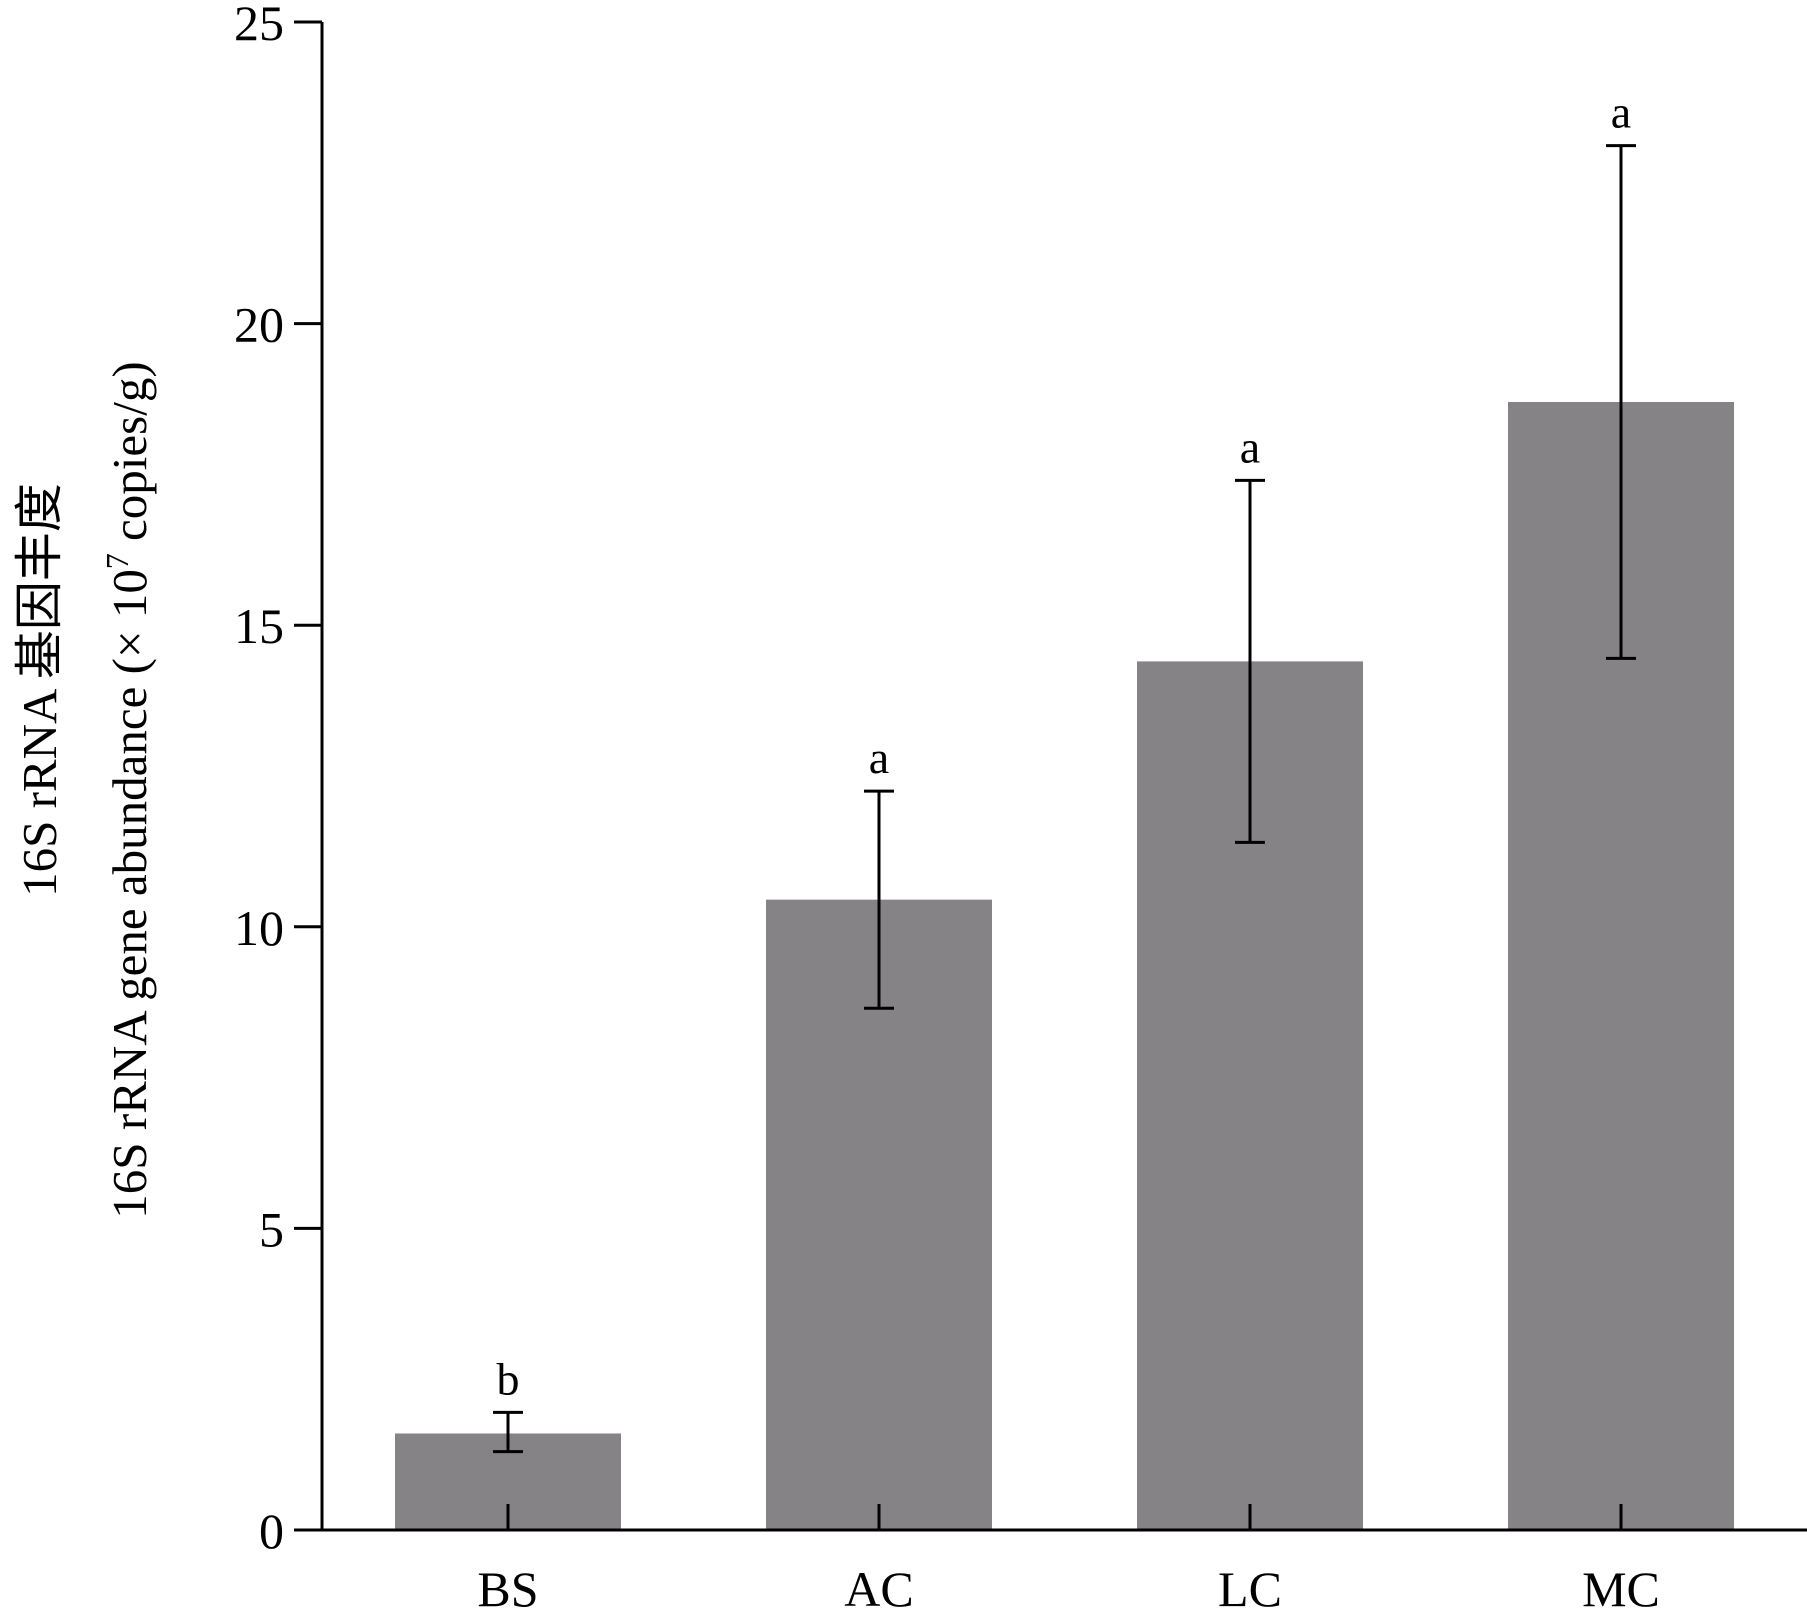  Describe the element at coordinates (39, 690) in the screenshot. I see `y-axis-label-line1: 16S rRNA 基因丰度` at that location.